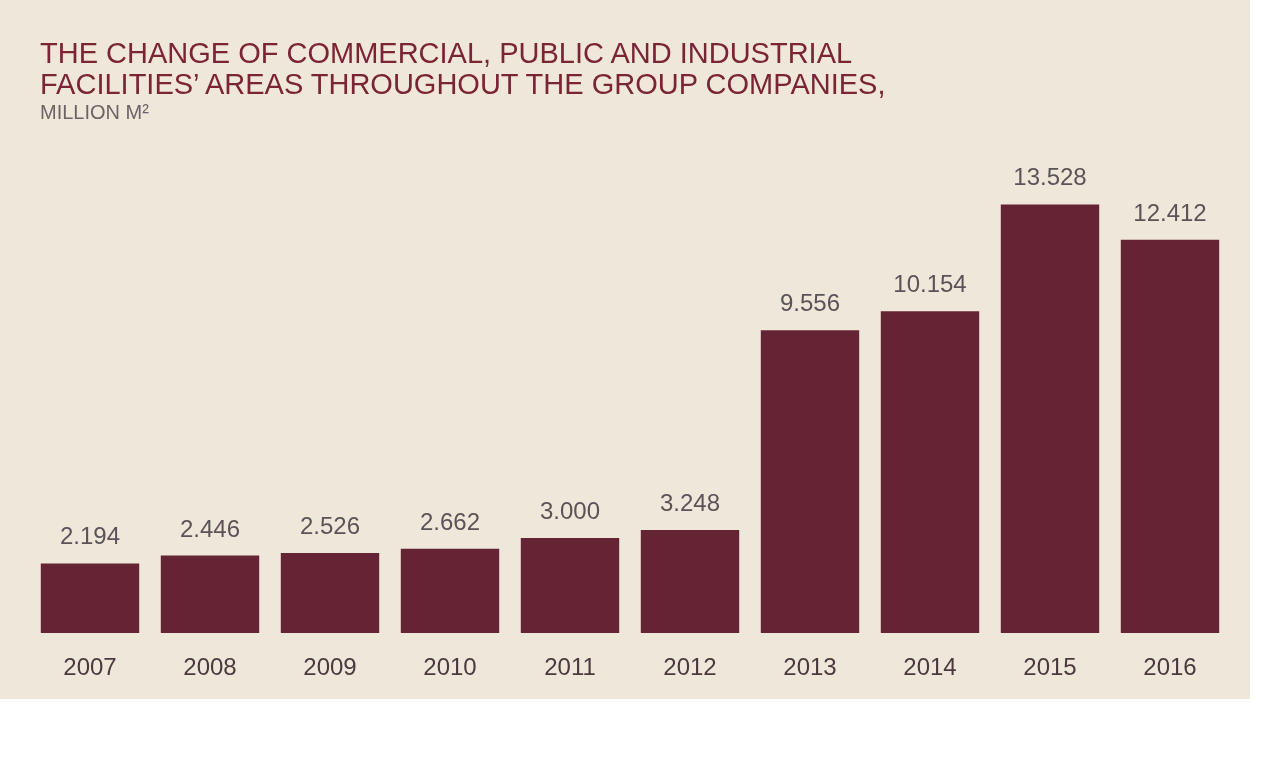 This screenshot has width=1261, height=765. I want to click on text: FACILITIES’ AREAS THROUGHOUT THE GROUP COMPANIES,, so click(463, 84).